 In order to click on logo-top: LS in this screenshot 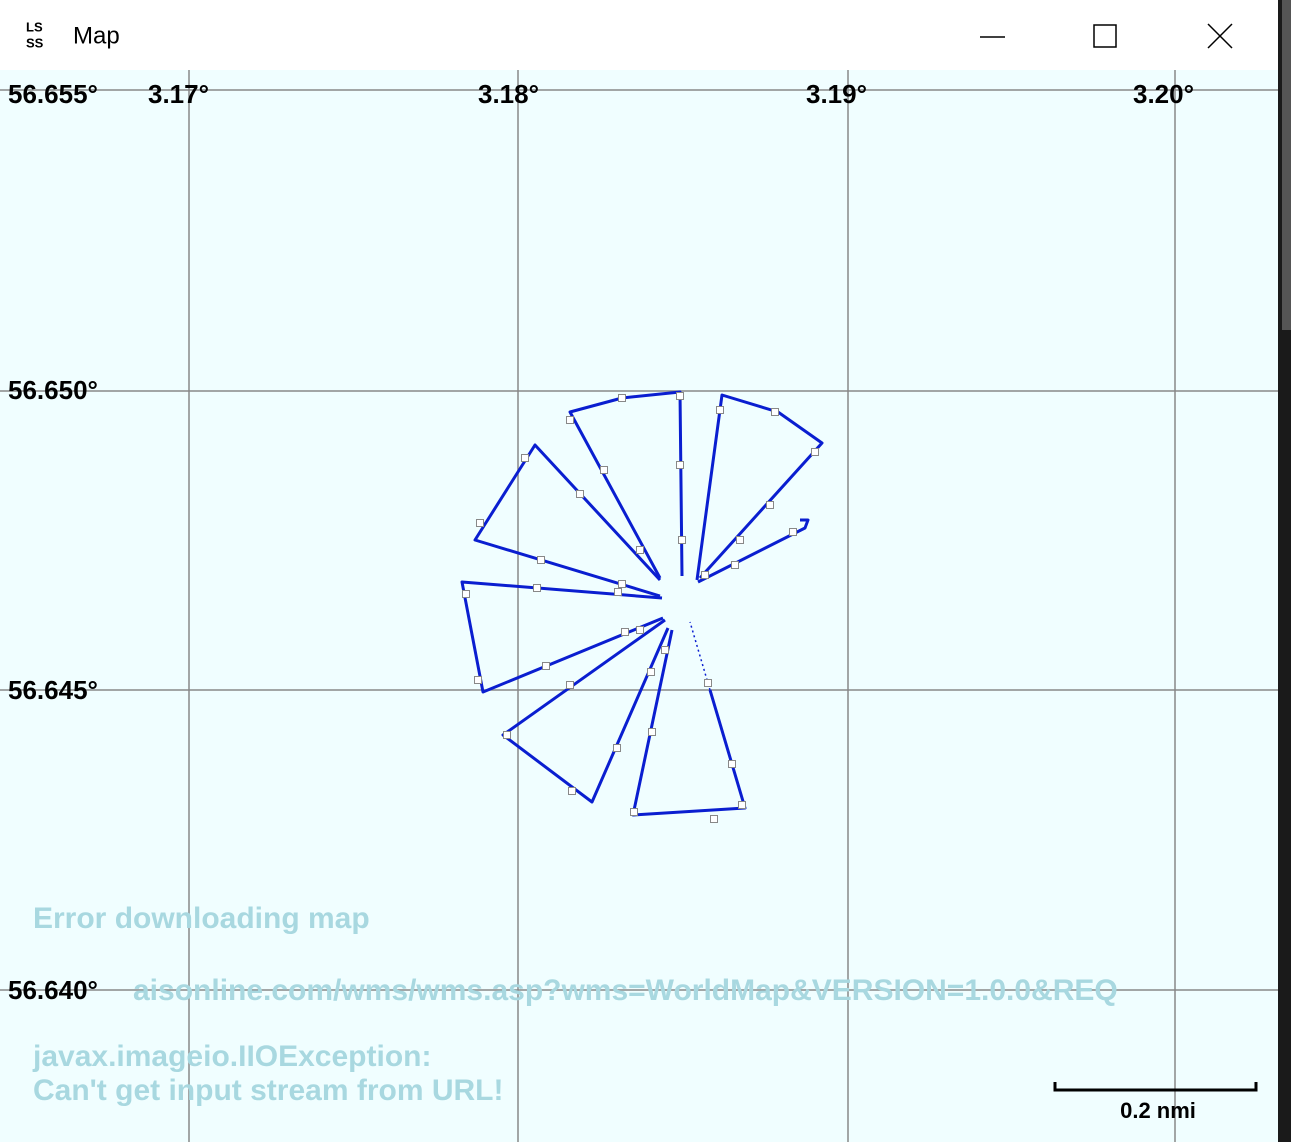, I will do `click(34, 26)`.